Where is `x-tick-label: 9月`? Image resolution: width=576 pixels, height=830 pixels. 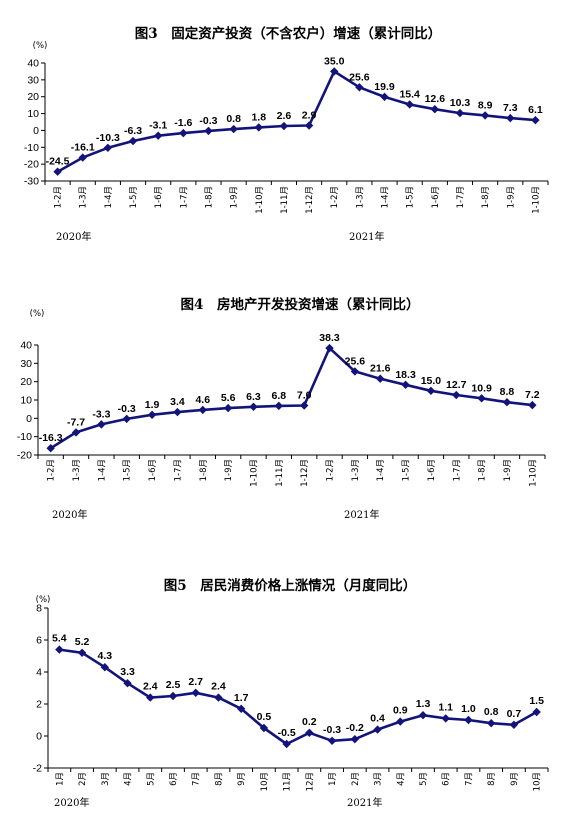
x-tick-label: 9月 is located at coordinates (242, 779).